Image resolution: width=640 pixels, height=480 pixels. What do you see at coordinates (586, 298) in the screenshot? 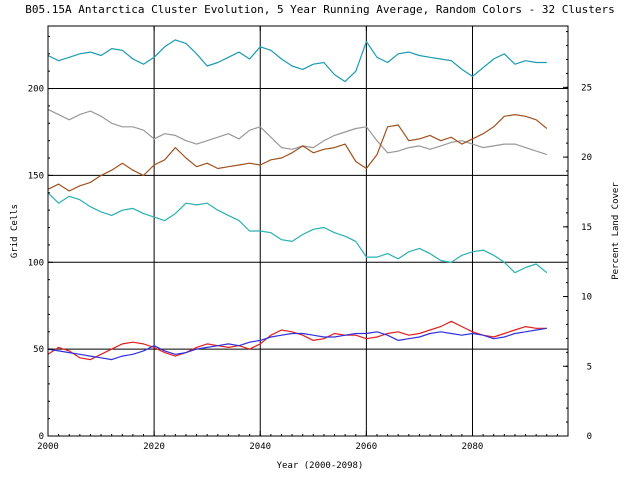
I see `y2-tick-label: 10` at bounding box center [586, 298].